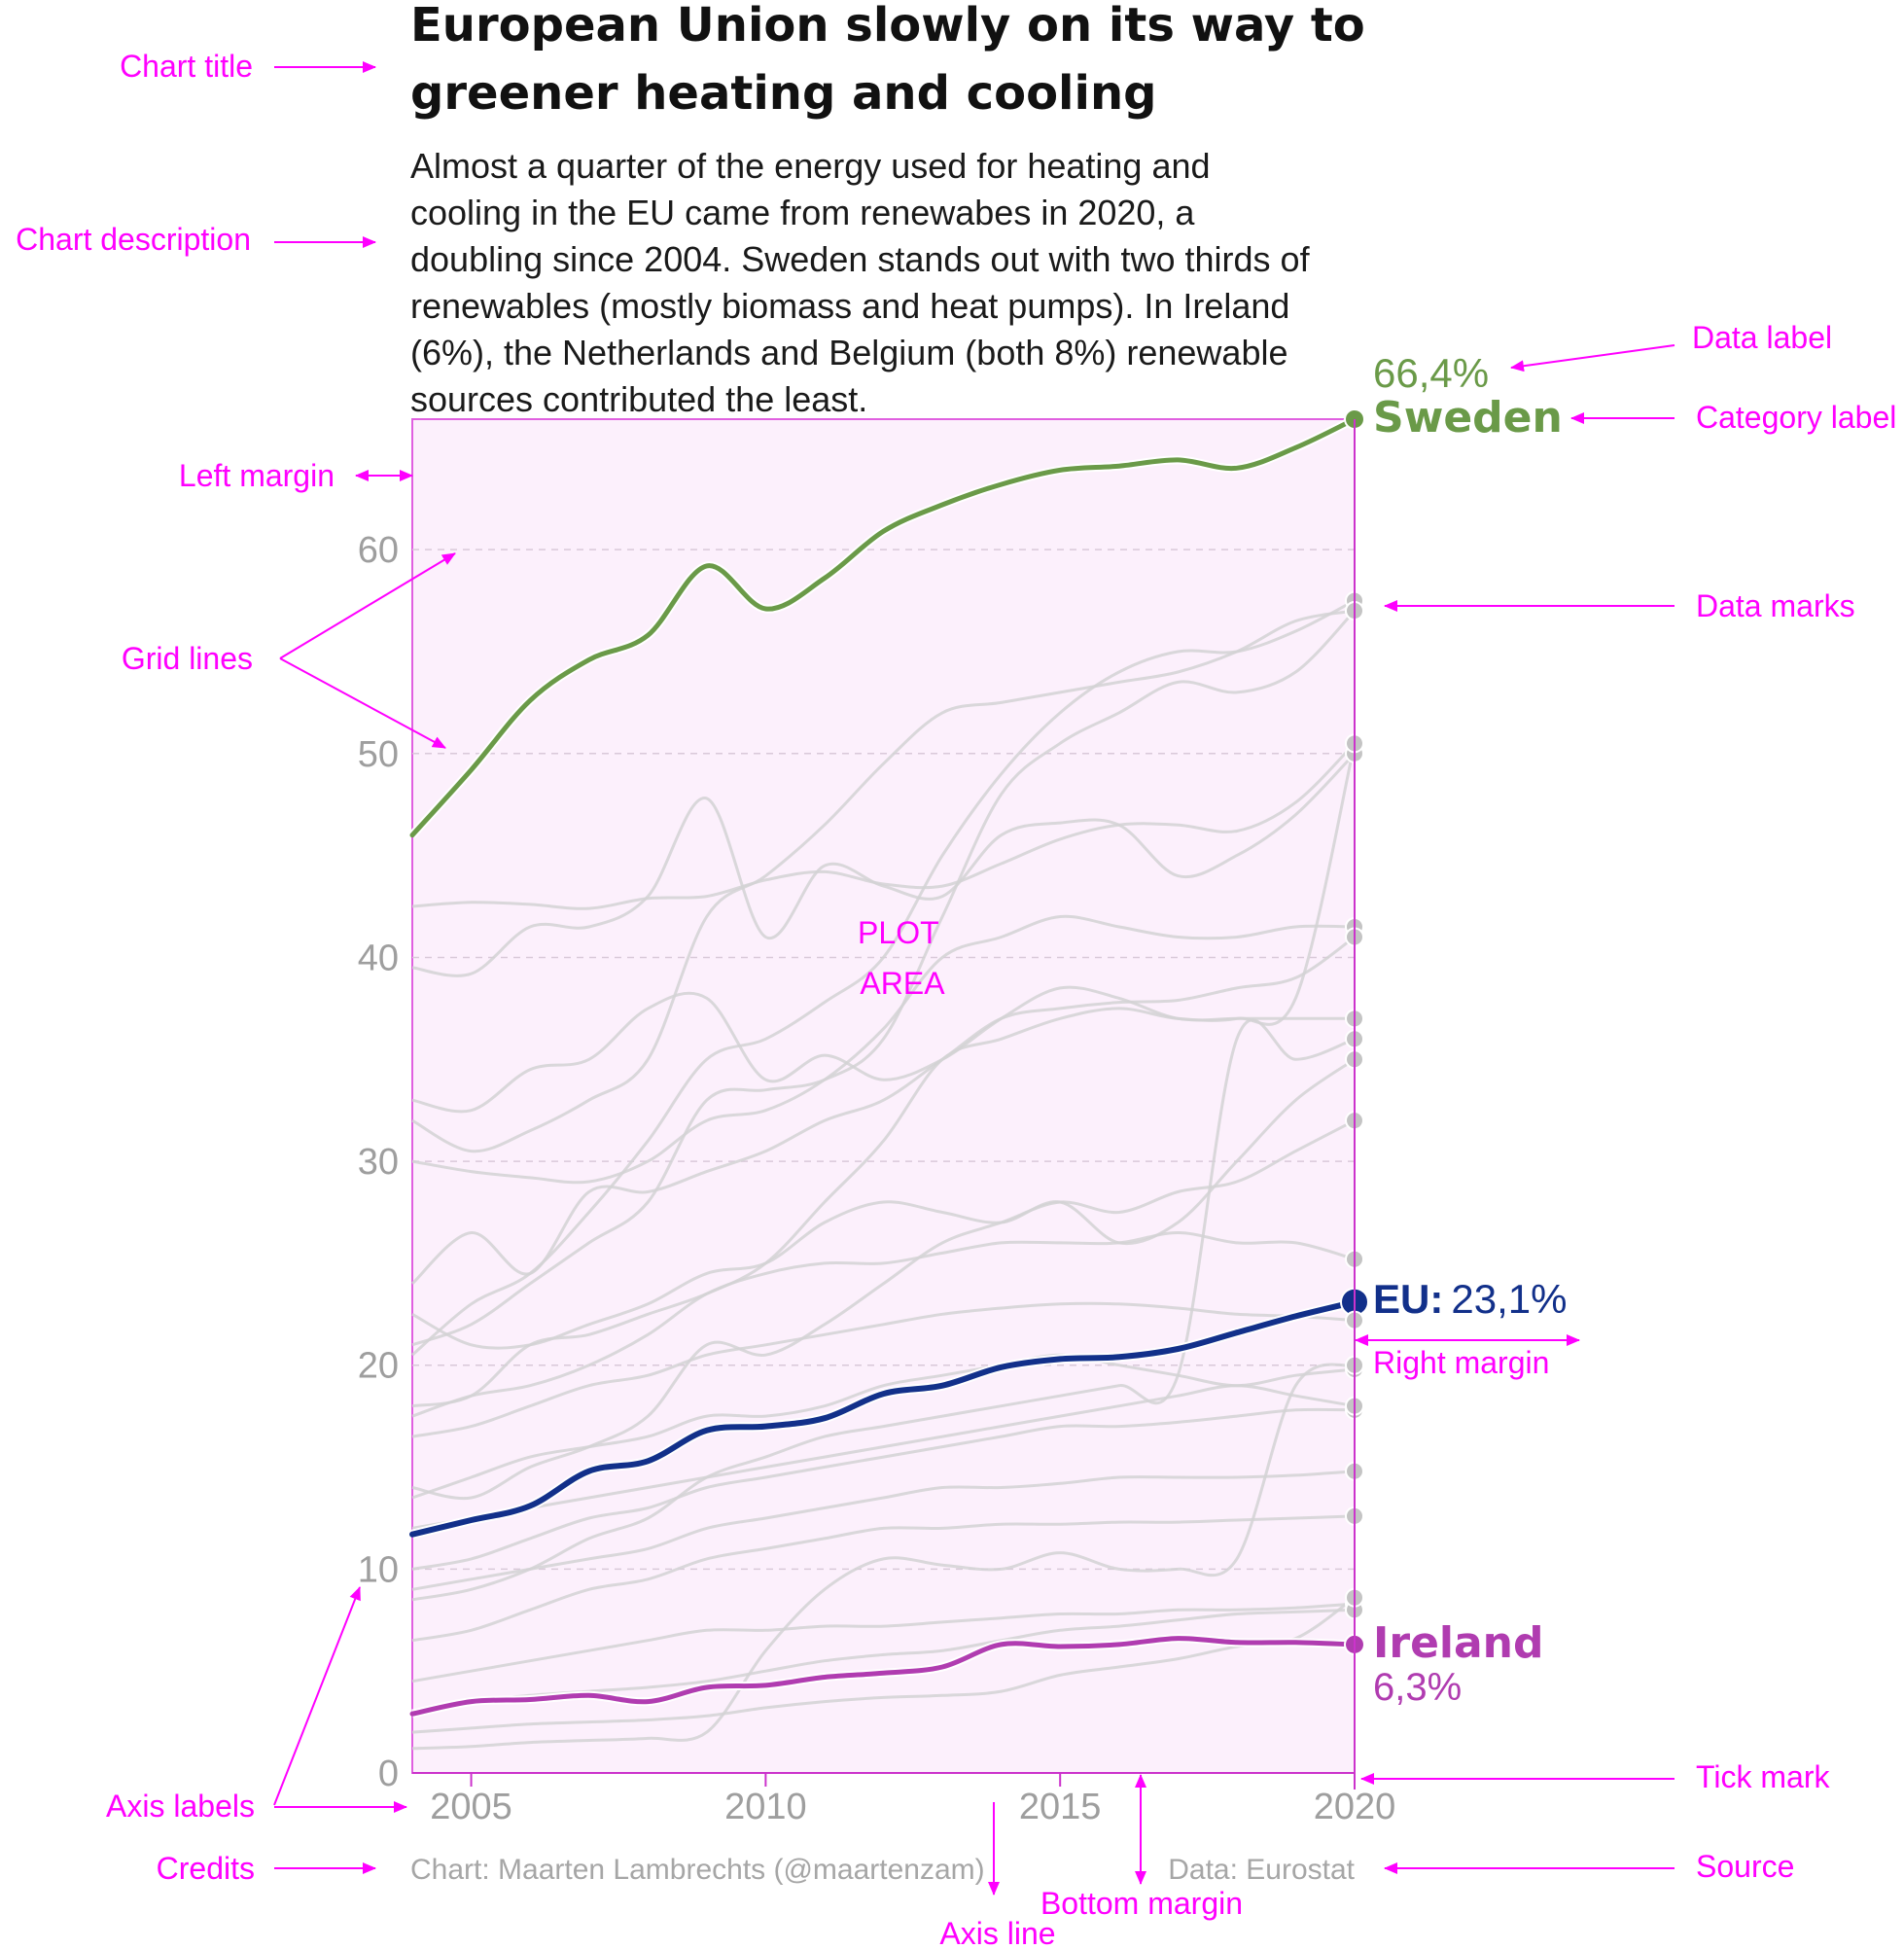 The image size is (1904, 1949). What do you see at coordinates (1401, 1299) in the screenshot?
I see `eu-category-label: EU` at bounding box center [1401, 1299].